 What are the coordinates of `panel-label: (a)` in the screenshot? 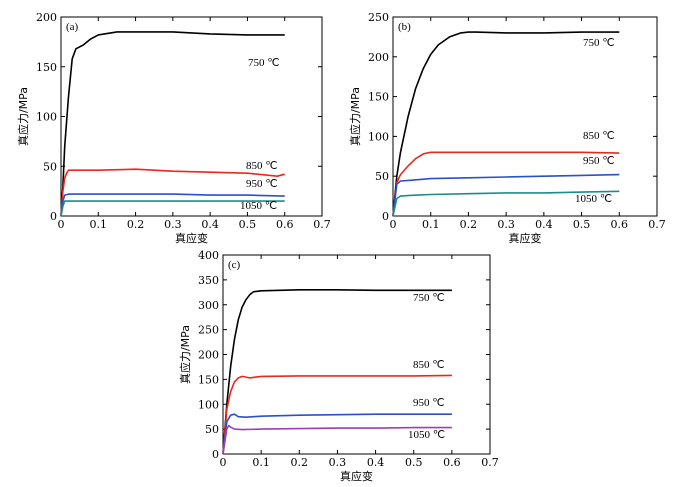 It's located at (72, 27).